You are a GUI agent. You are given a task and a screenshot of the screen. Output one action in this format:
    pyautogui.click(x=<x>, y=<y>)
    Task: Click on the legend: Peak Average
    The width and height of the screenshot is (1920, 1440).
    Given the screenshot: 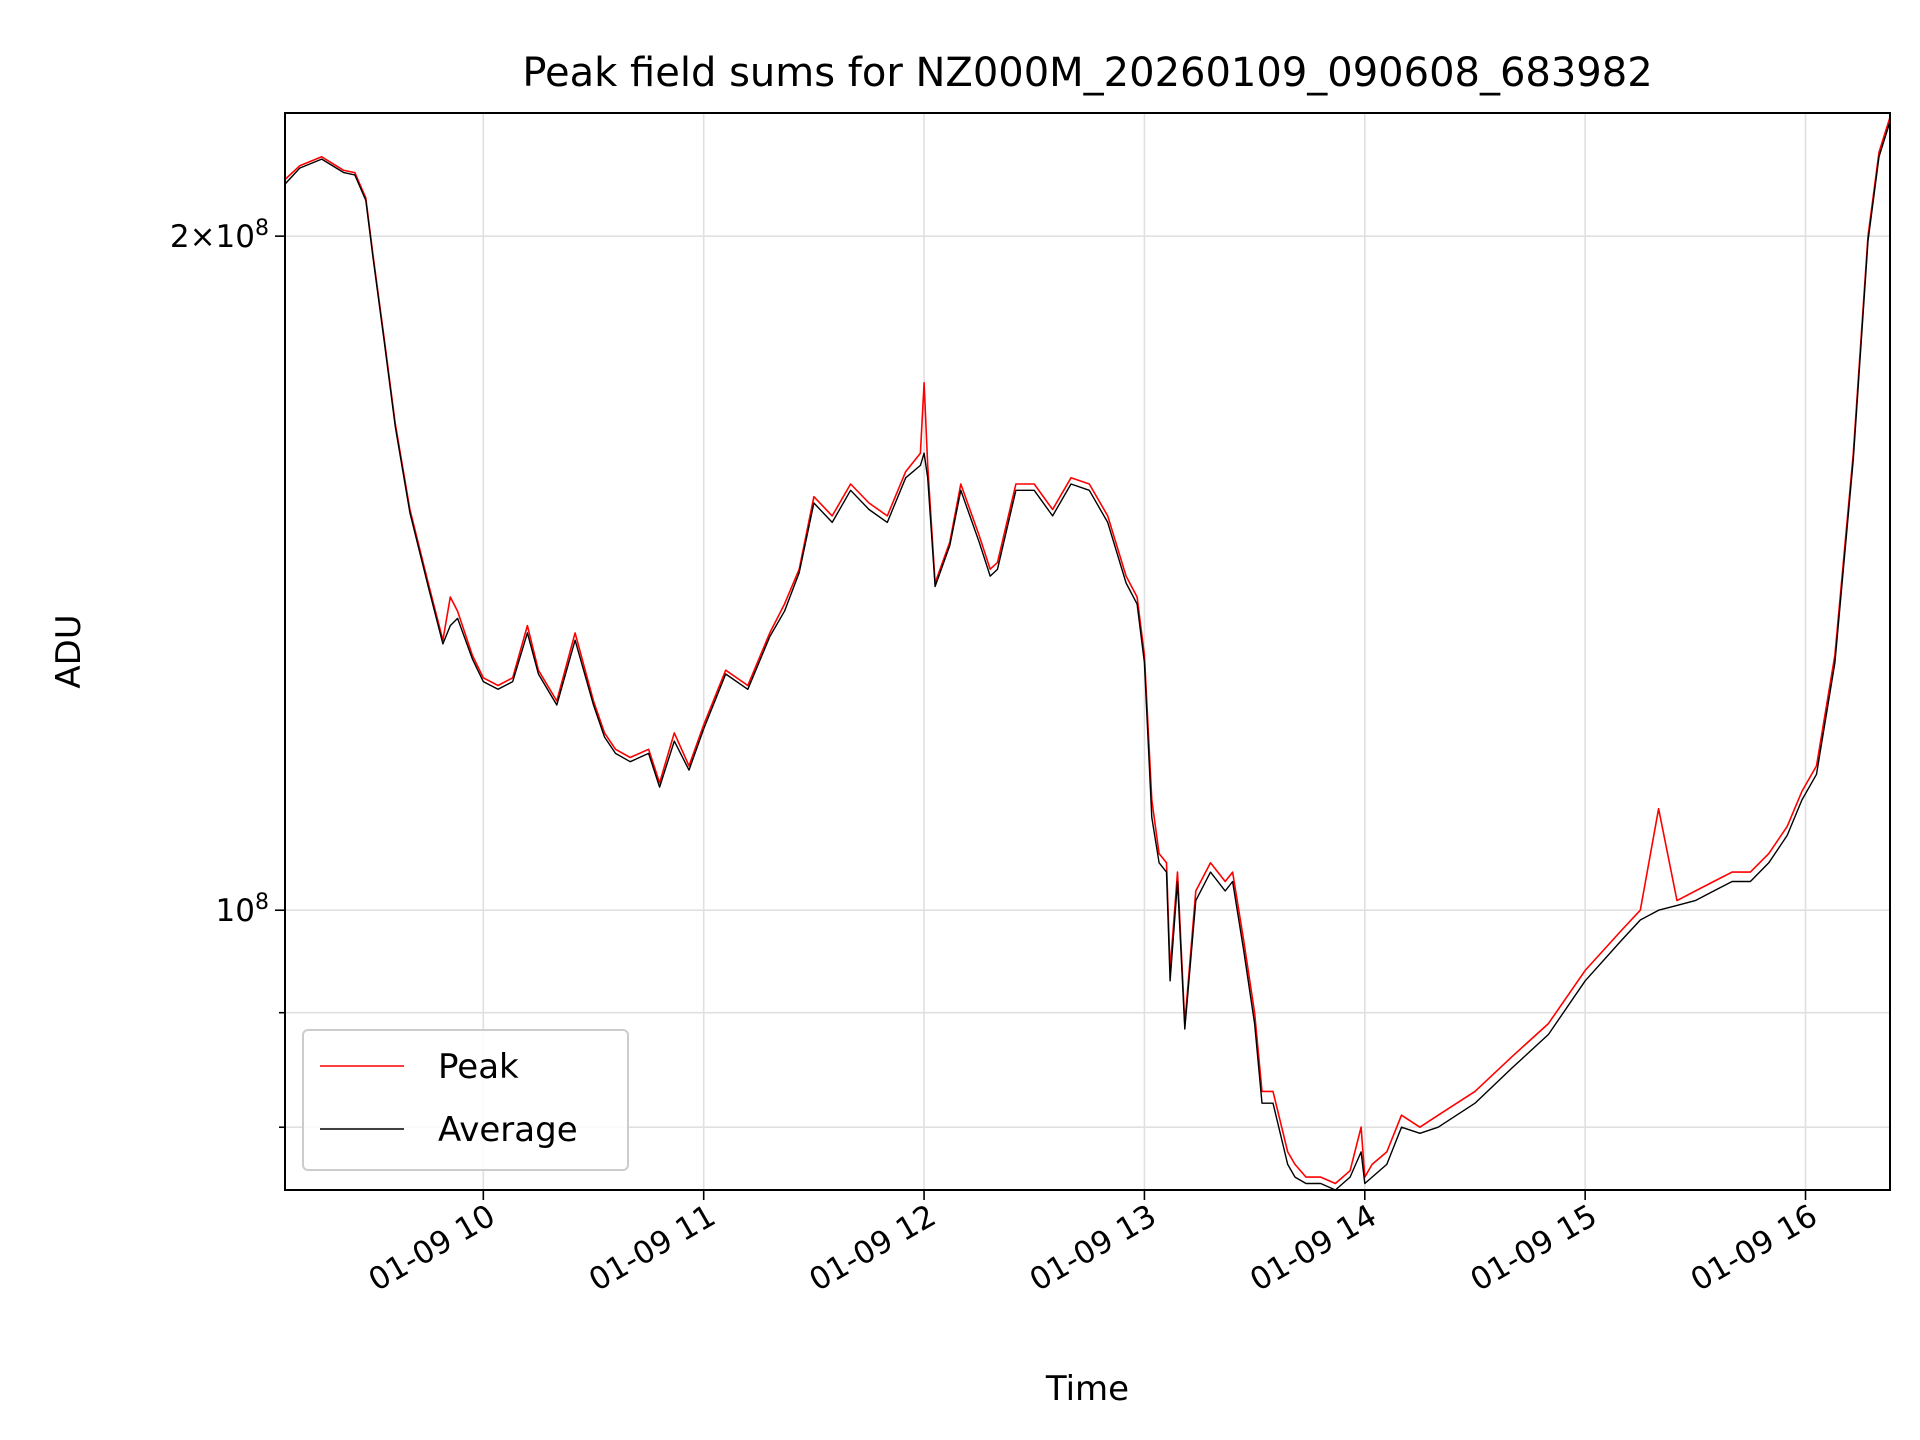 What is the action you would take?
    pyautogui.click(x=465, y=1100)
    